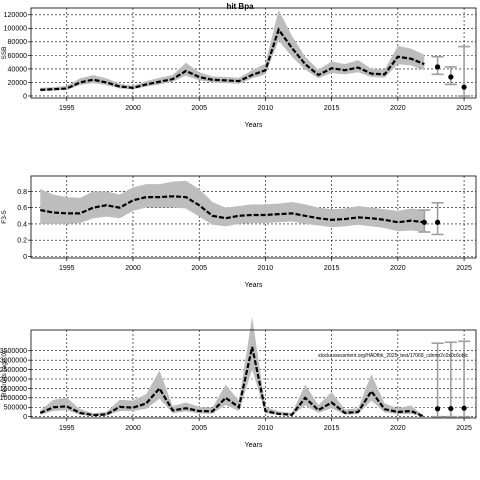  What do you see at coordinates (13, 389) in the screenshot?
I see `recruits-ytick-label: 1500000` at bounding box center [13, 389].